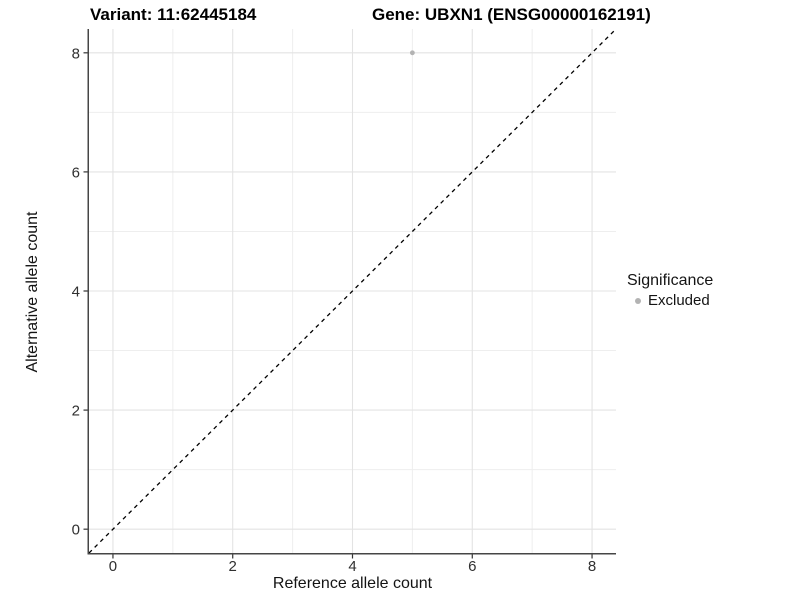  What do you see at coordinates (113, 566) in the screenshot?
I see `x-tick-label: 0` at bounding box center [113, 566].